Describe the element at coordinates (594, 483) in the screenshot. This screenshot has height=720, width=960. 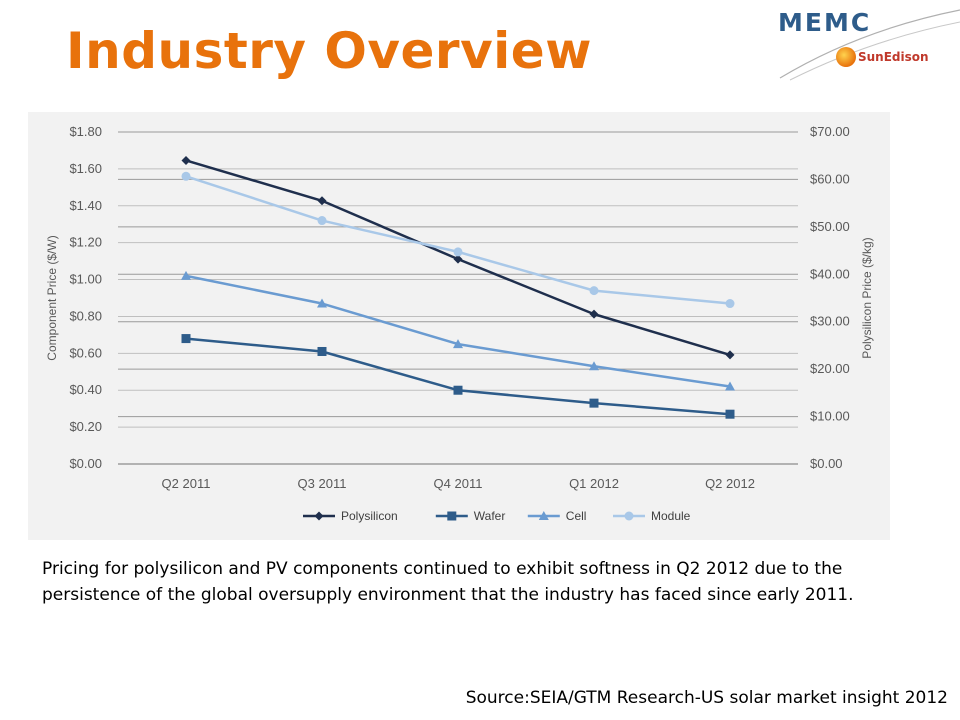
I see `x-tick-label: Q1 2012` at that location.